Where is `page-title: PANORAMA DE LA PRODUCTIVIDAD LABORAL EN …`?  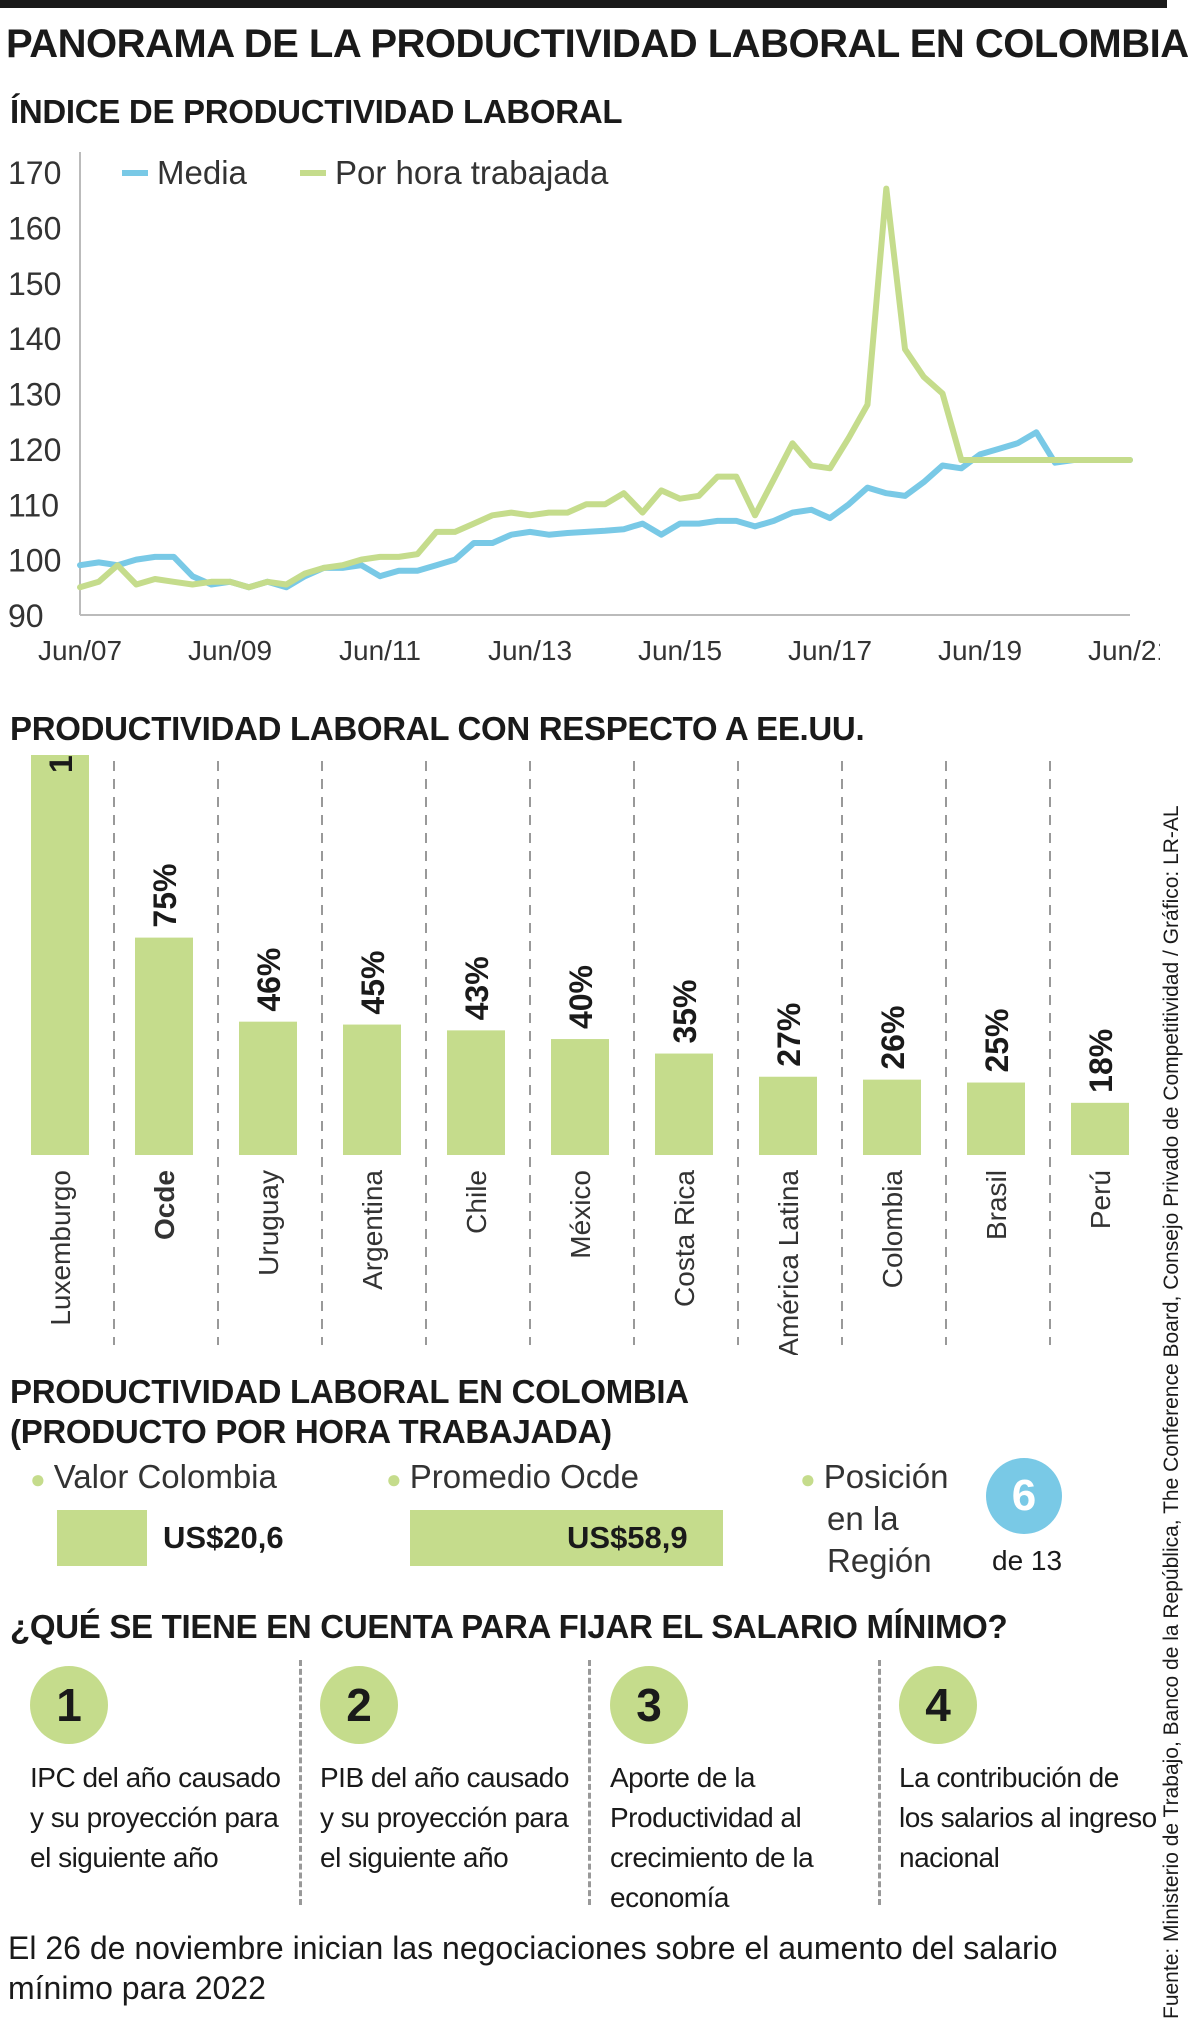
page-title: PANORAMA DE LA PRODUCTIVIDAD LABORAL EN … is located at coordinates (597, 44).